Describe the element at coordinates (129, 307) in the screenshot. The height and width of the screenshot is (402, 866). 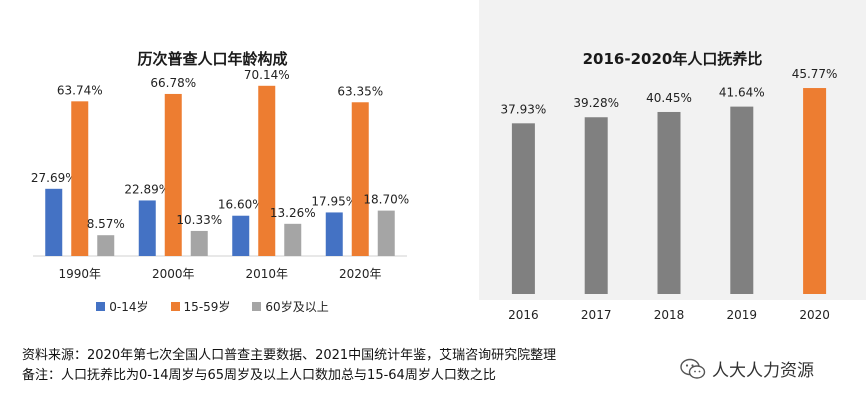
I see `legend-label: 0-14岁` at that location.